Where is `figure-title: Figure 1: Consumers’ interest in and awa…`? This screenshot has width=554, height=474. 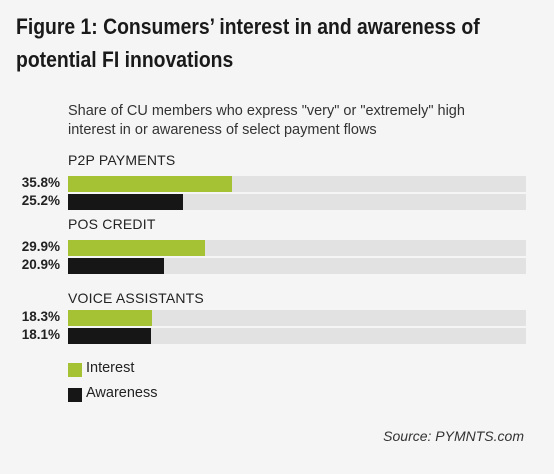 figure-title: Figure 1: Consumers’ interest in and awa… is located at coordinates (248, 43).